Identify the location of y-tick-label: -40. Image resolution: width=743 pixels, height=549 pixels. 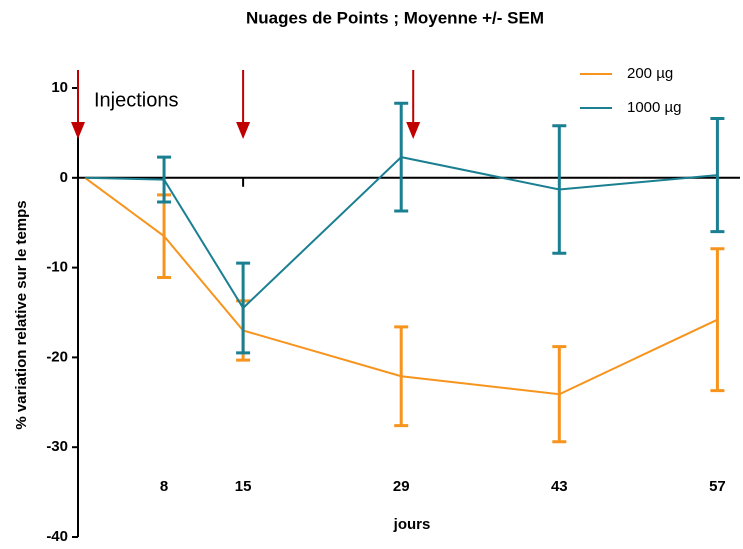
(57, 536).